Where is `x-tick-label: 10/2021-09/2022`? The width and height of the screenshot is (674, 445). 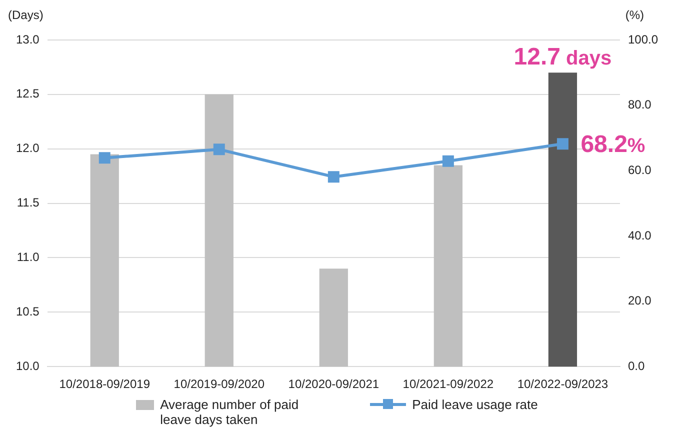 x-tick-label: 10/2021-09/2022 is located at coordinates (448, 384).